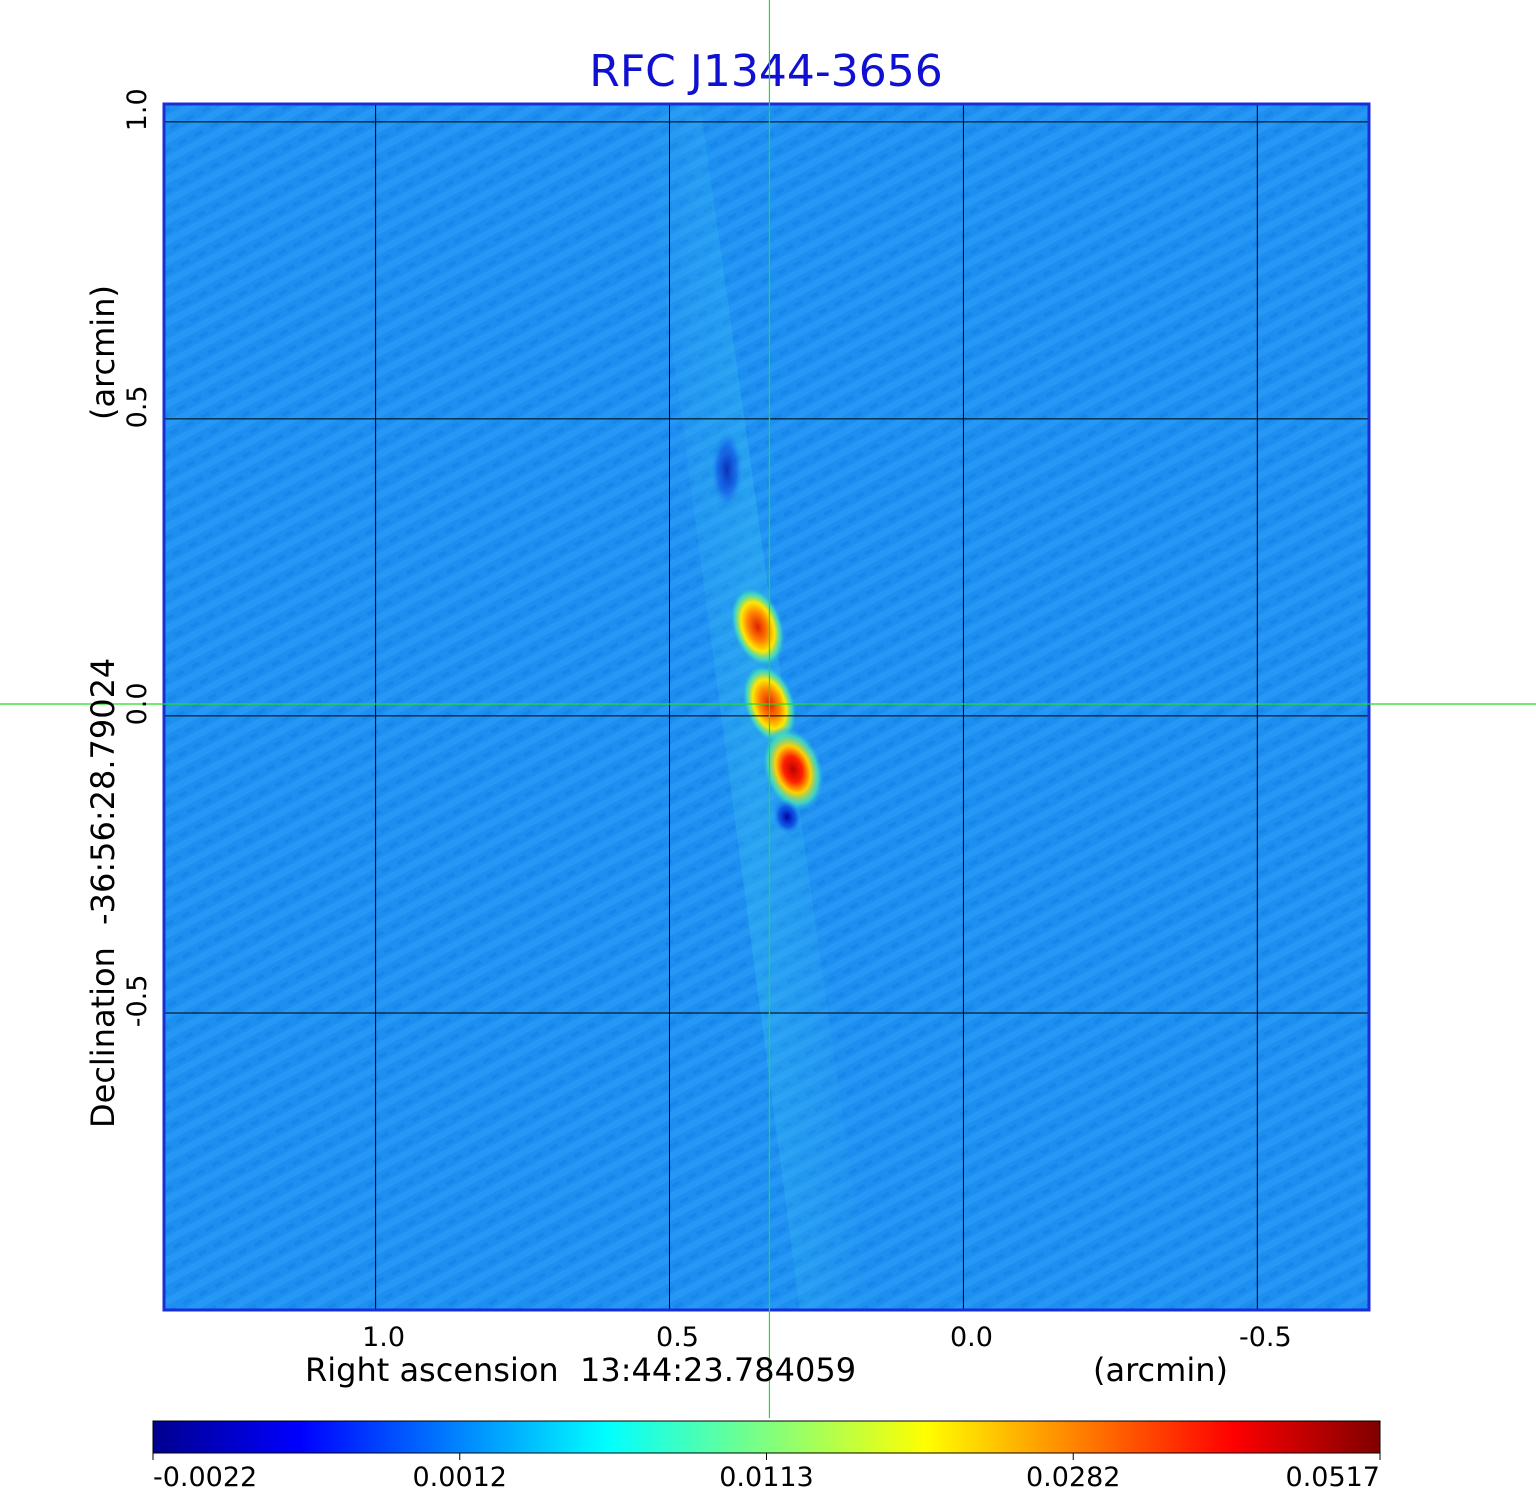 This screenshot has width=1536, height=1511. Describe the element at coordinates (1333, 1477) in the screenshot. I see `colorbar-tick-label: 0.0517` at that location.